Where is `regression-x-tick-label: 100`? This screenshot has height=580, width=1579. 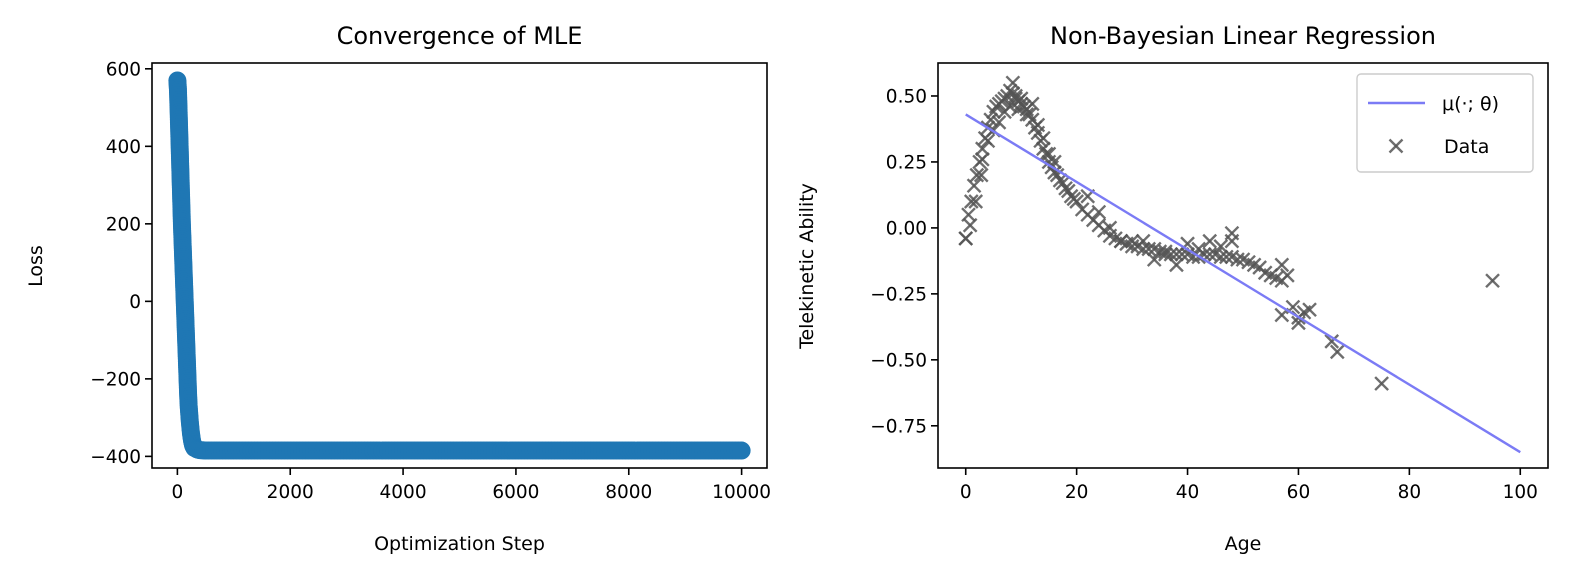
regression-x-tick-label: 100 is located at coordinates (1520, 492).